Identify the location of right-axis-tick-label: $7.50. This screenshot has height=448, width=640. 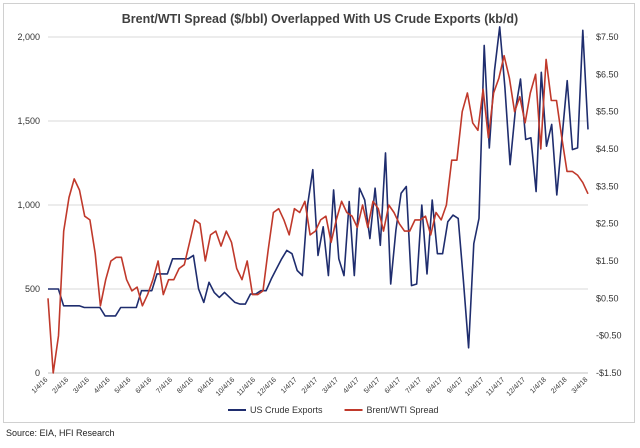
(607, 37).